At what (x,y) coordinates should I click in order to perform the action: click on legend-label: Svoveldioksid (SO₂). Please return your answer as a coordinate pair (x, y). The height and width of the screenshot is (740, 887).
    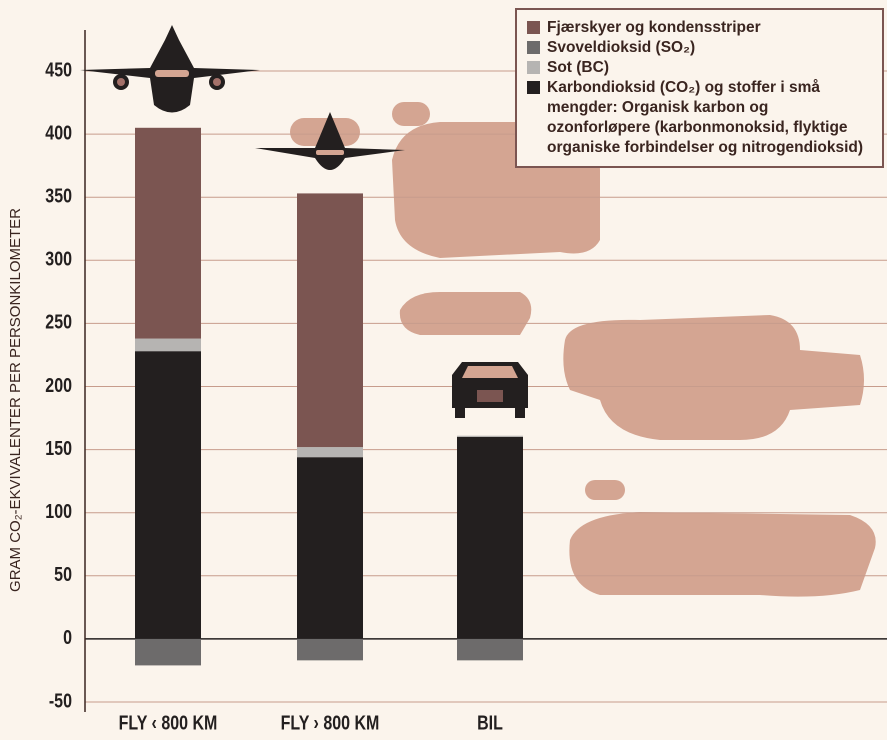
    Looking at the image, I should click on (621, 47).